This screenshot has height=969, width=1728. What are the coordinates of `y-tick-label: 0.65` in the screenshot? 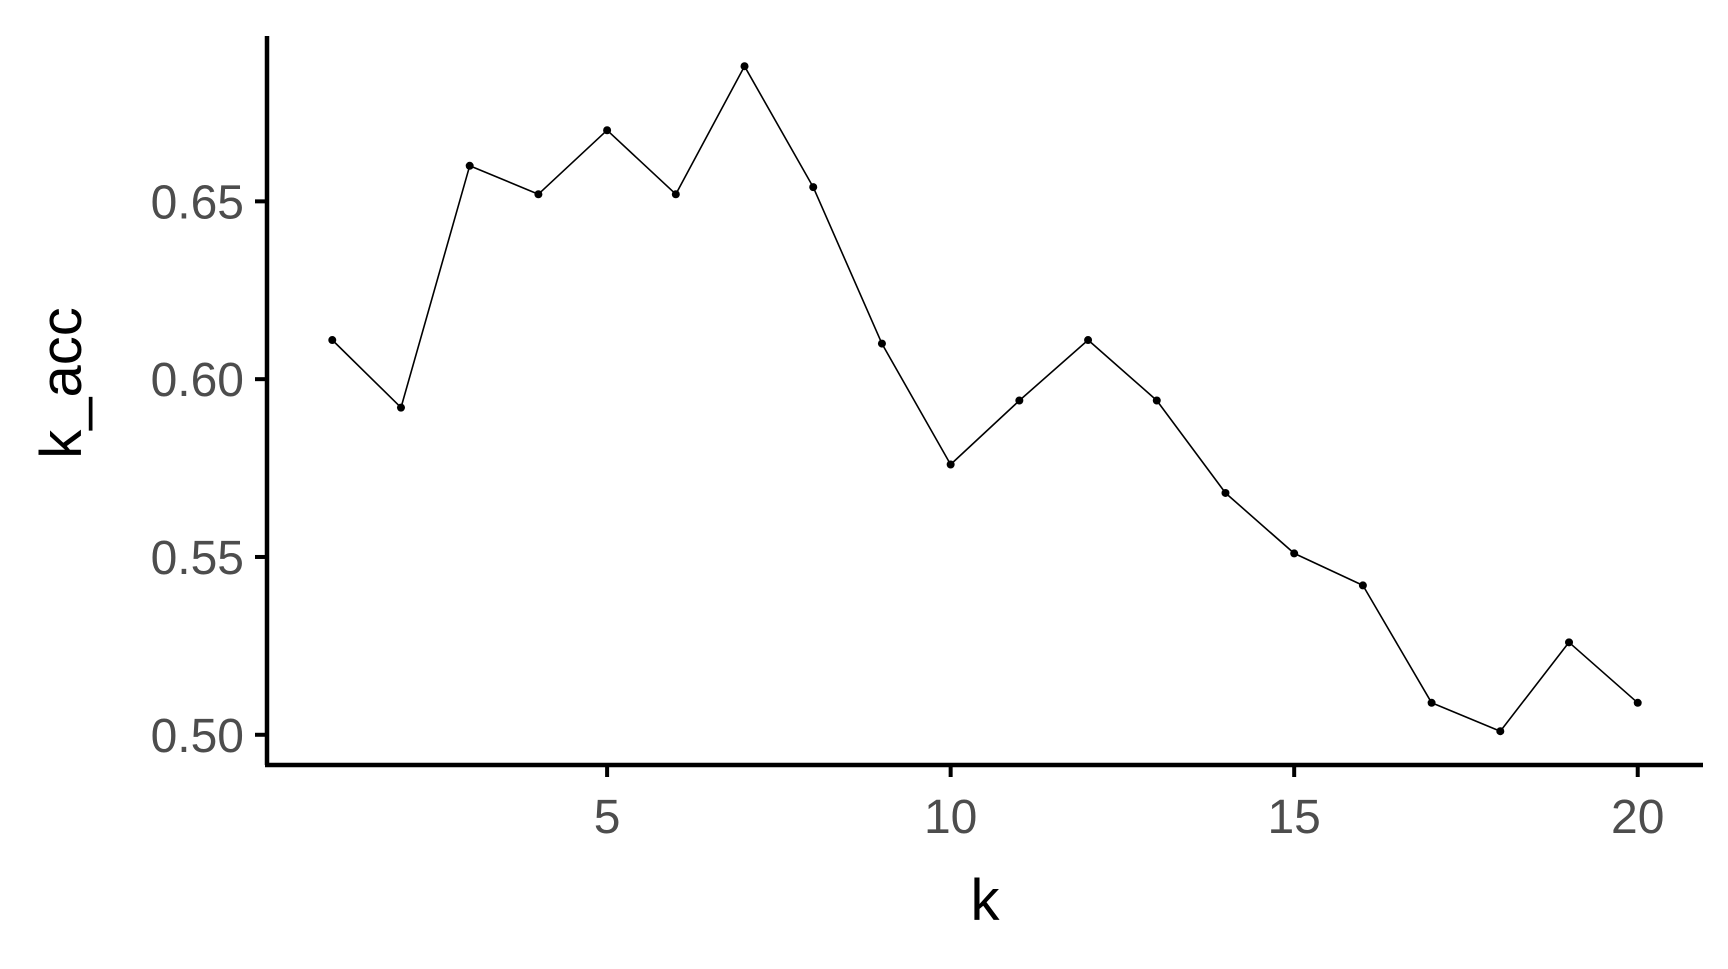 It's located at (197, 202).